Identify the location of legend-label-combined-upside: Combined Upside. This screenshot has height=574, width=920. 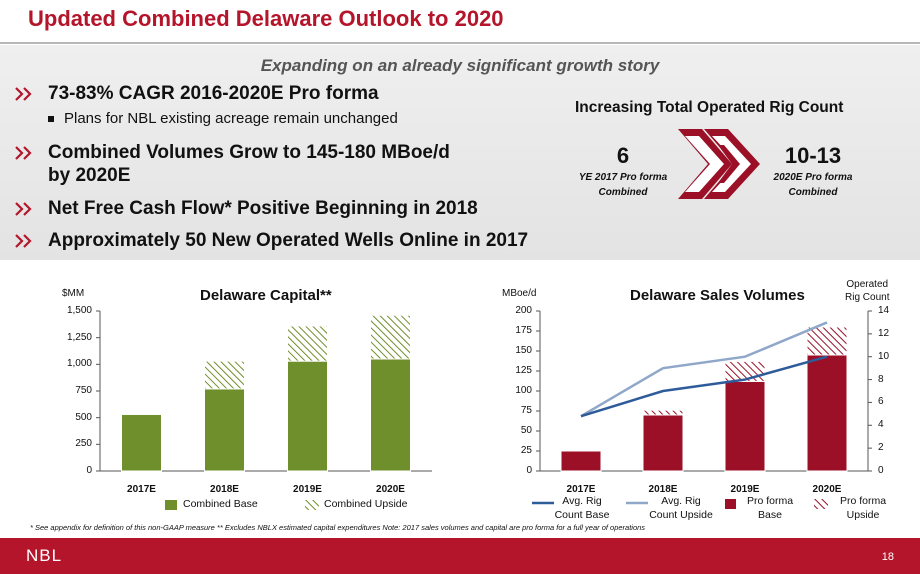
(366, 504).